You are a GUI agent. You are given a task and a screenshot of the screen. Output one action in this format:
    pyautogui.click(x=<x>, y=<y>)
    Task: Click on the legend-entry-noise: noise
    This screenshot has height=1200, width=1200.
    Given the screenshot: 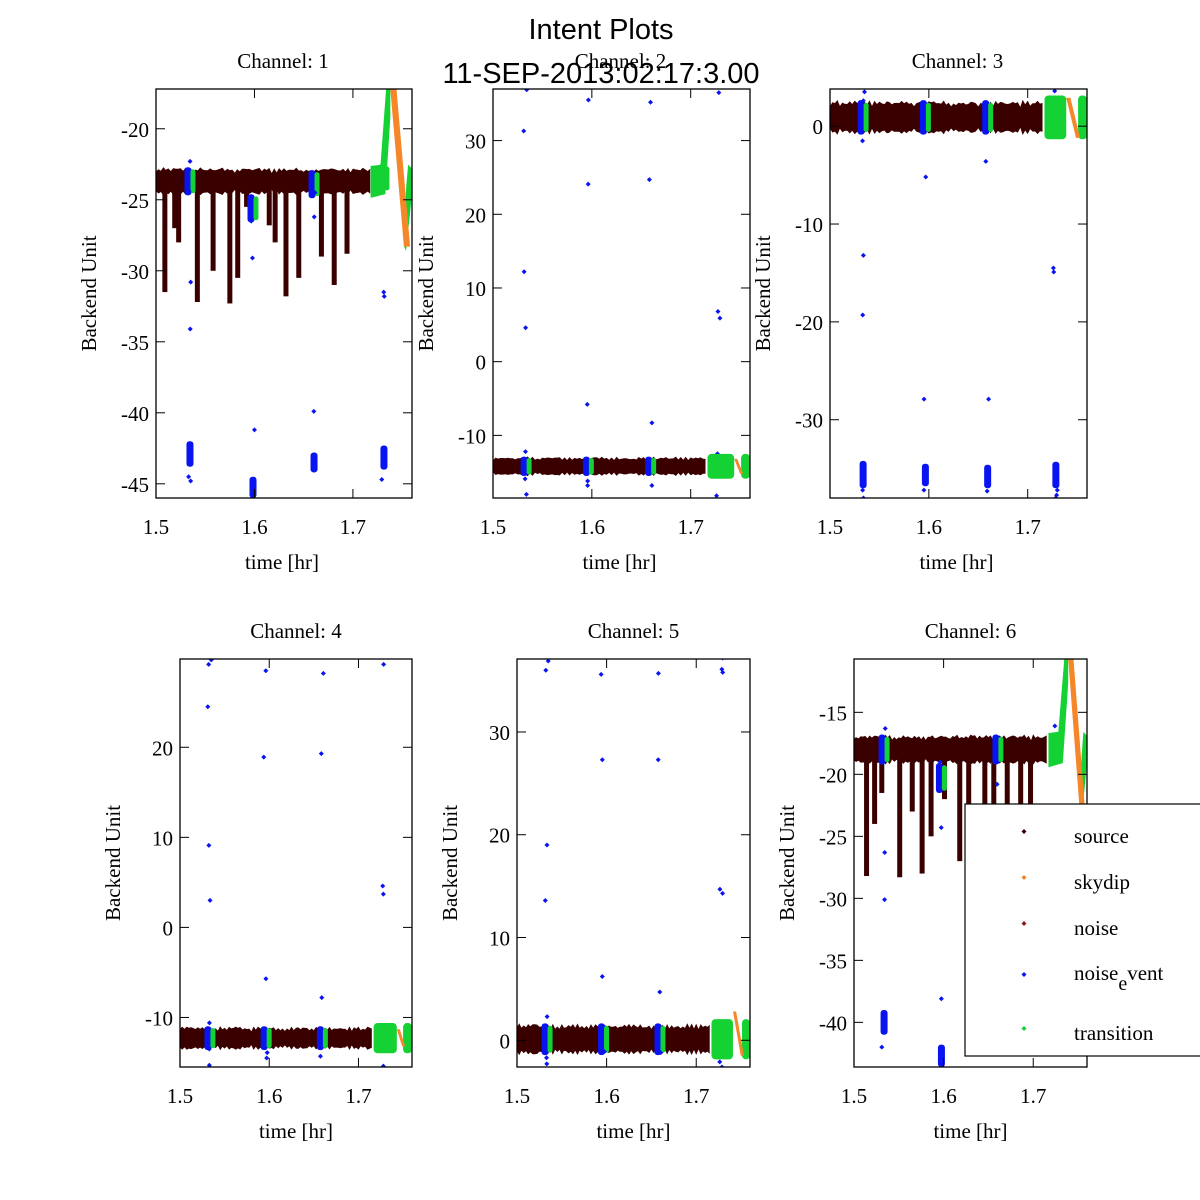 What is the action you would take?
    pyautogui.click(x=1069, y=928)
    